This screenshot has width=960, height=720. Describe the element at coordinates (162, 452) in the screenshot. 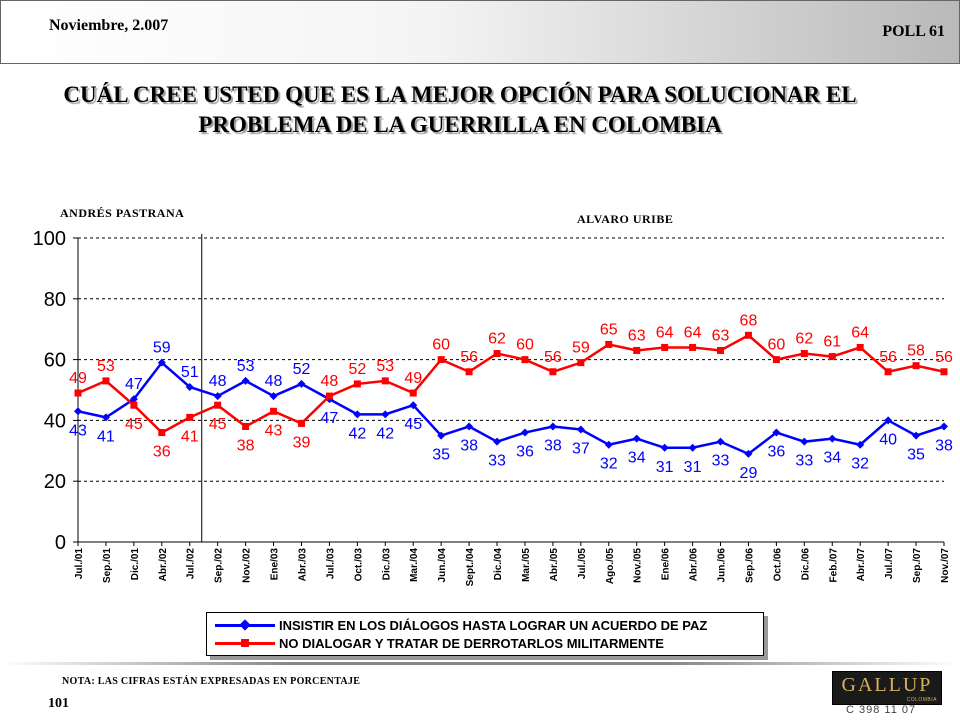

I see `data-label: 36` at that location.